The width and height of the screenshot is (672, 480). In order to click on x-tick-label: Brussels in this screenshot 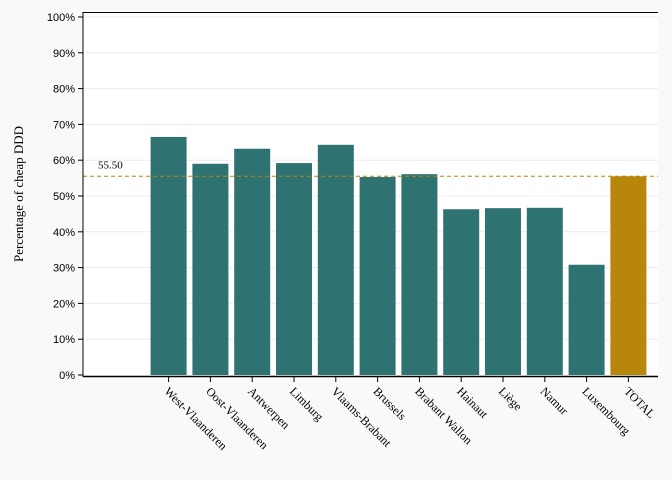, I will do `click(389, 403)`.